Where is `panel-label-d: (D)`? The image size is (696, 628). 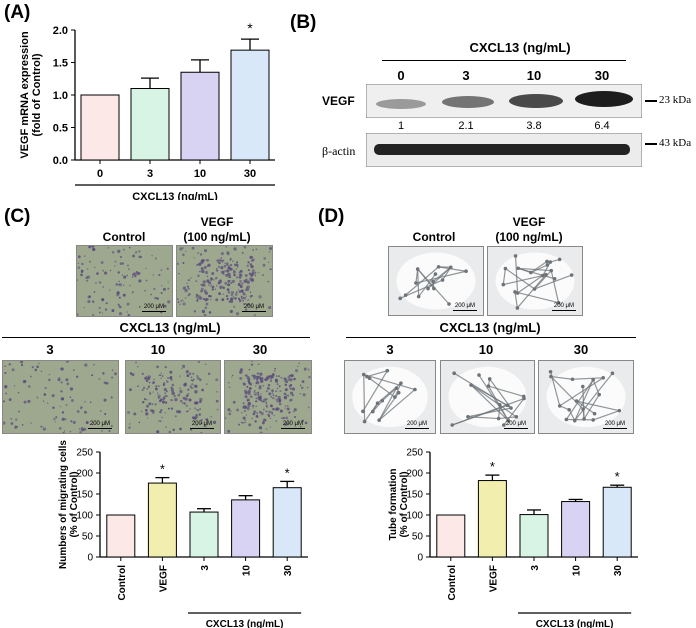
panel-label-d: (D) is located at coordinates (331, 216).